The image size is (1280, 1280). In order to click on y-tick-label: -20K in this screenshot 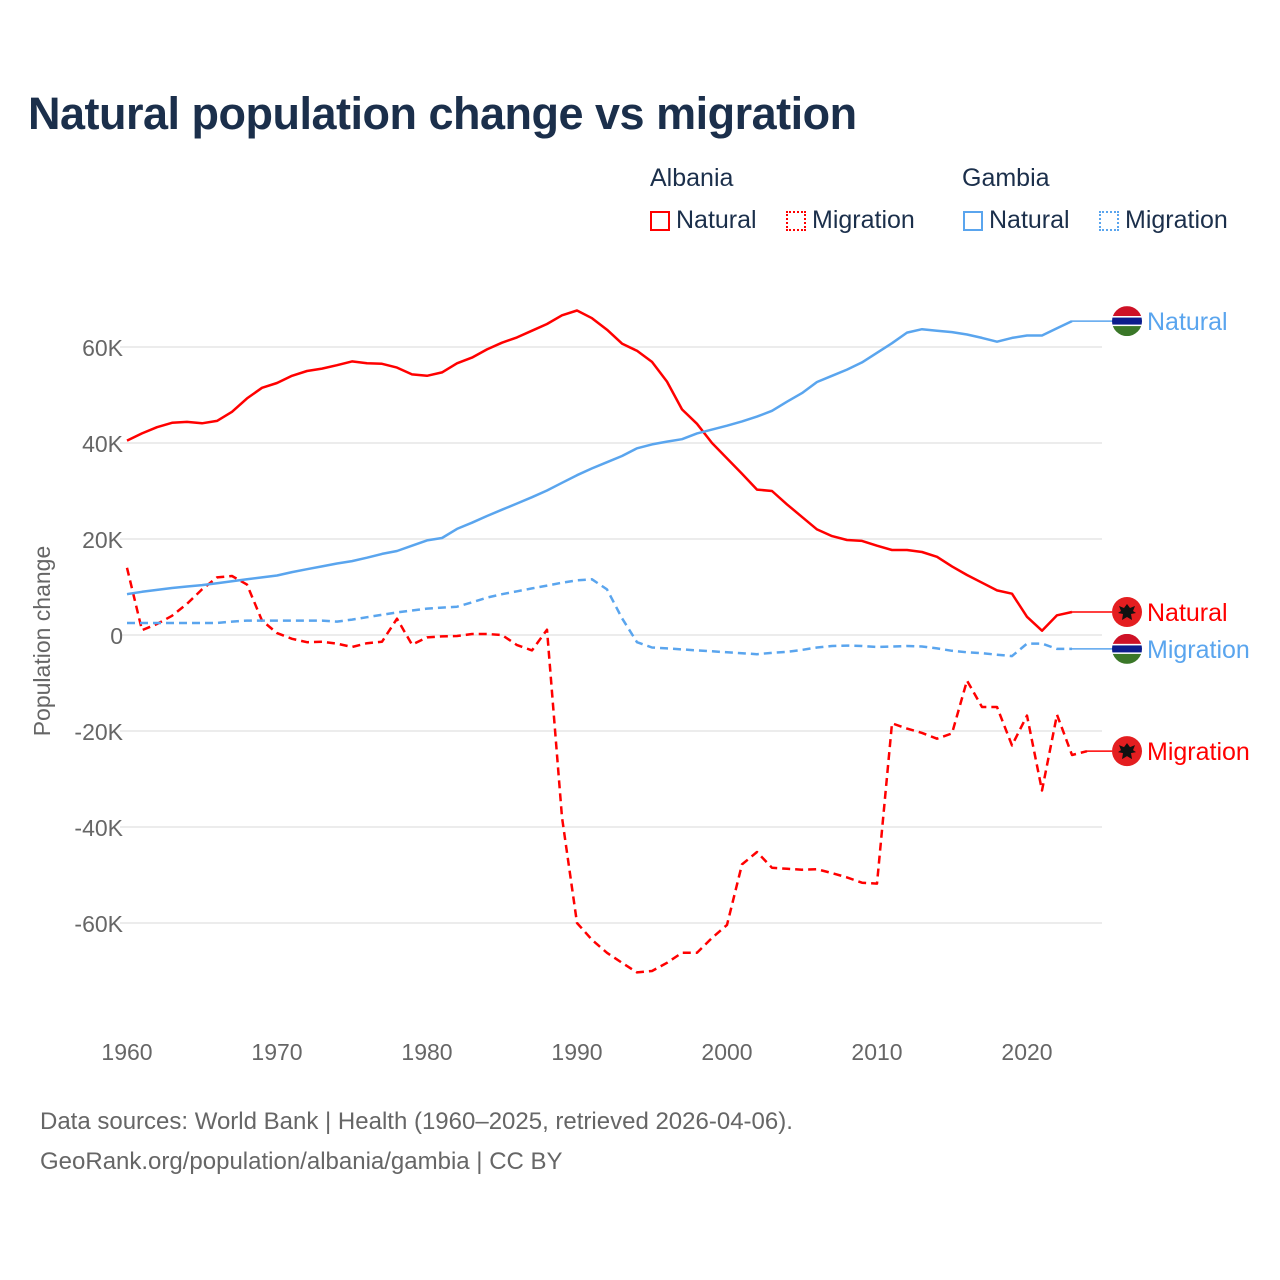, I will do `click(98, 732)`.